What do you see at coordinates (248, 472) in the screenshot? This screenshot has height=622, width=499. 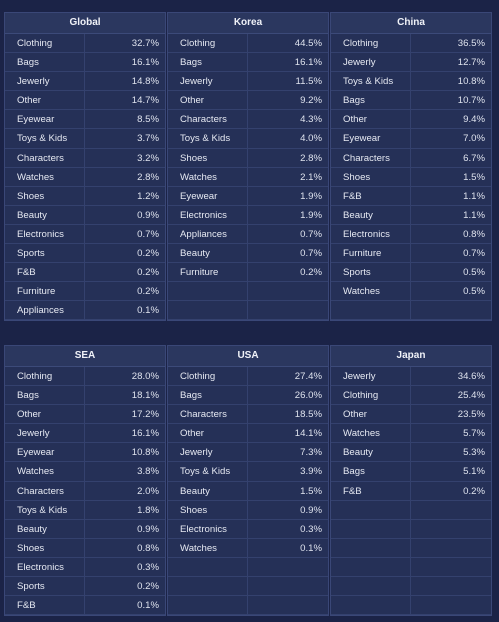 I see `table-row: Toys & Kids 3.9%` at bounding box center [248, 472].